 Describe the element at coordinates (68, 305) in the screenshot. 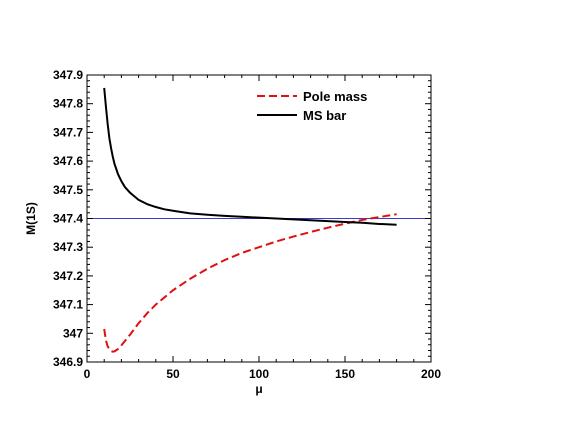

I see `y-tick-label: 347.1` at that location.